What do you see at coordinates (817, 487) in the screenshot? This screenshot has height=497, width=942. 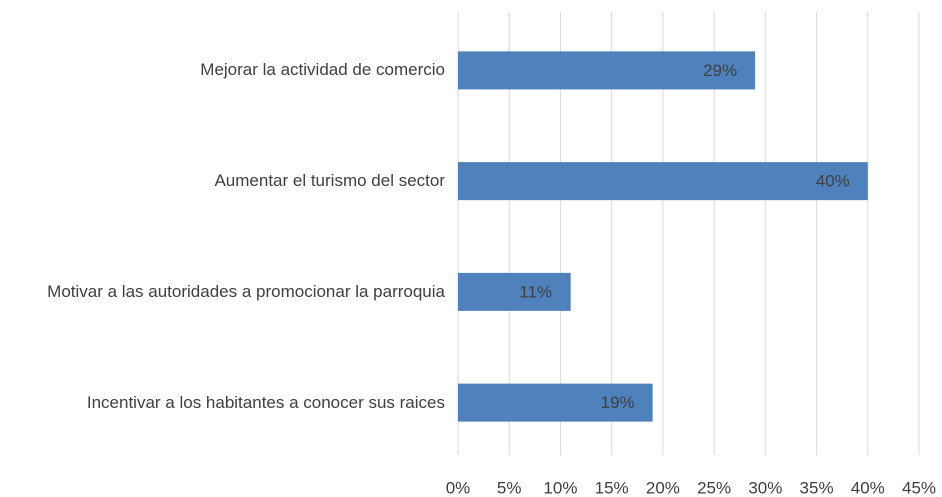 I see `x-tick-label: 35%` at bounding box center [817, 487].